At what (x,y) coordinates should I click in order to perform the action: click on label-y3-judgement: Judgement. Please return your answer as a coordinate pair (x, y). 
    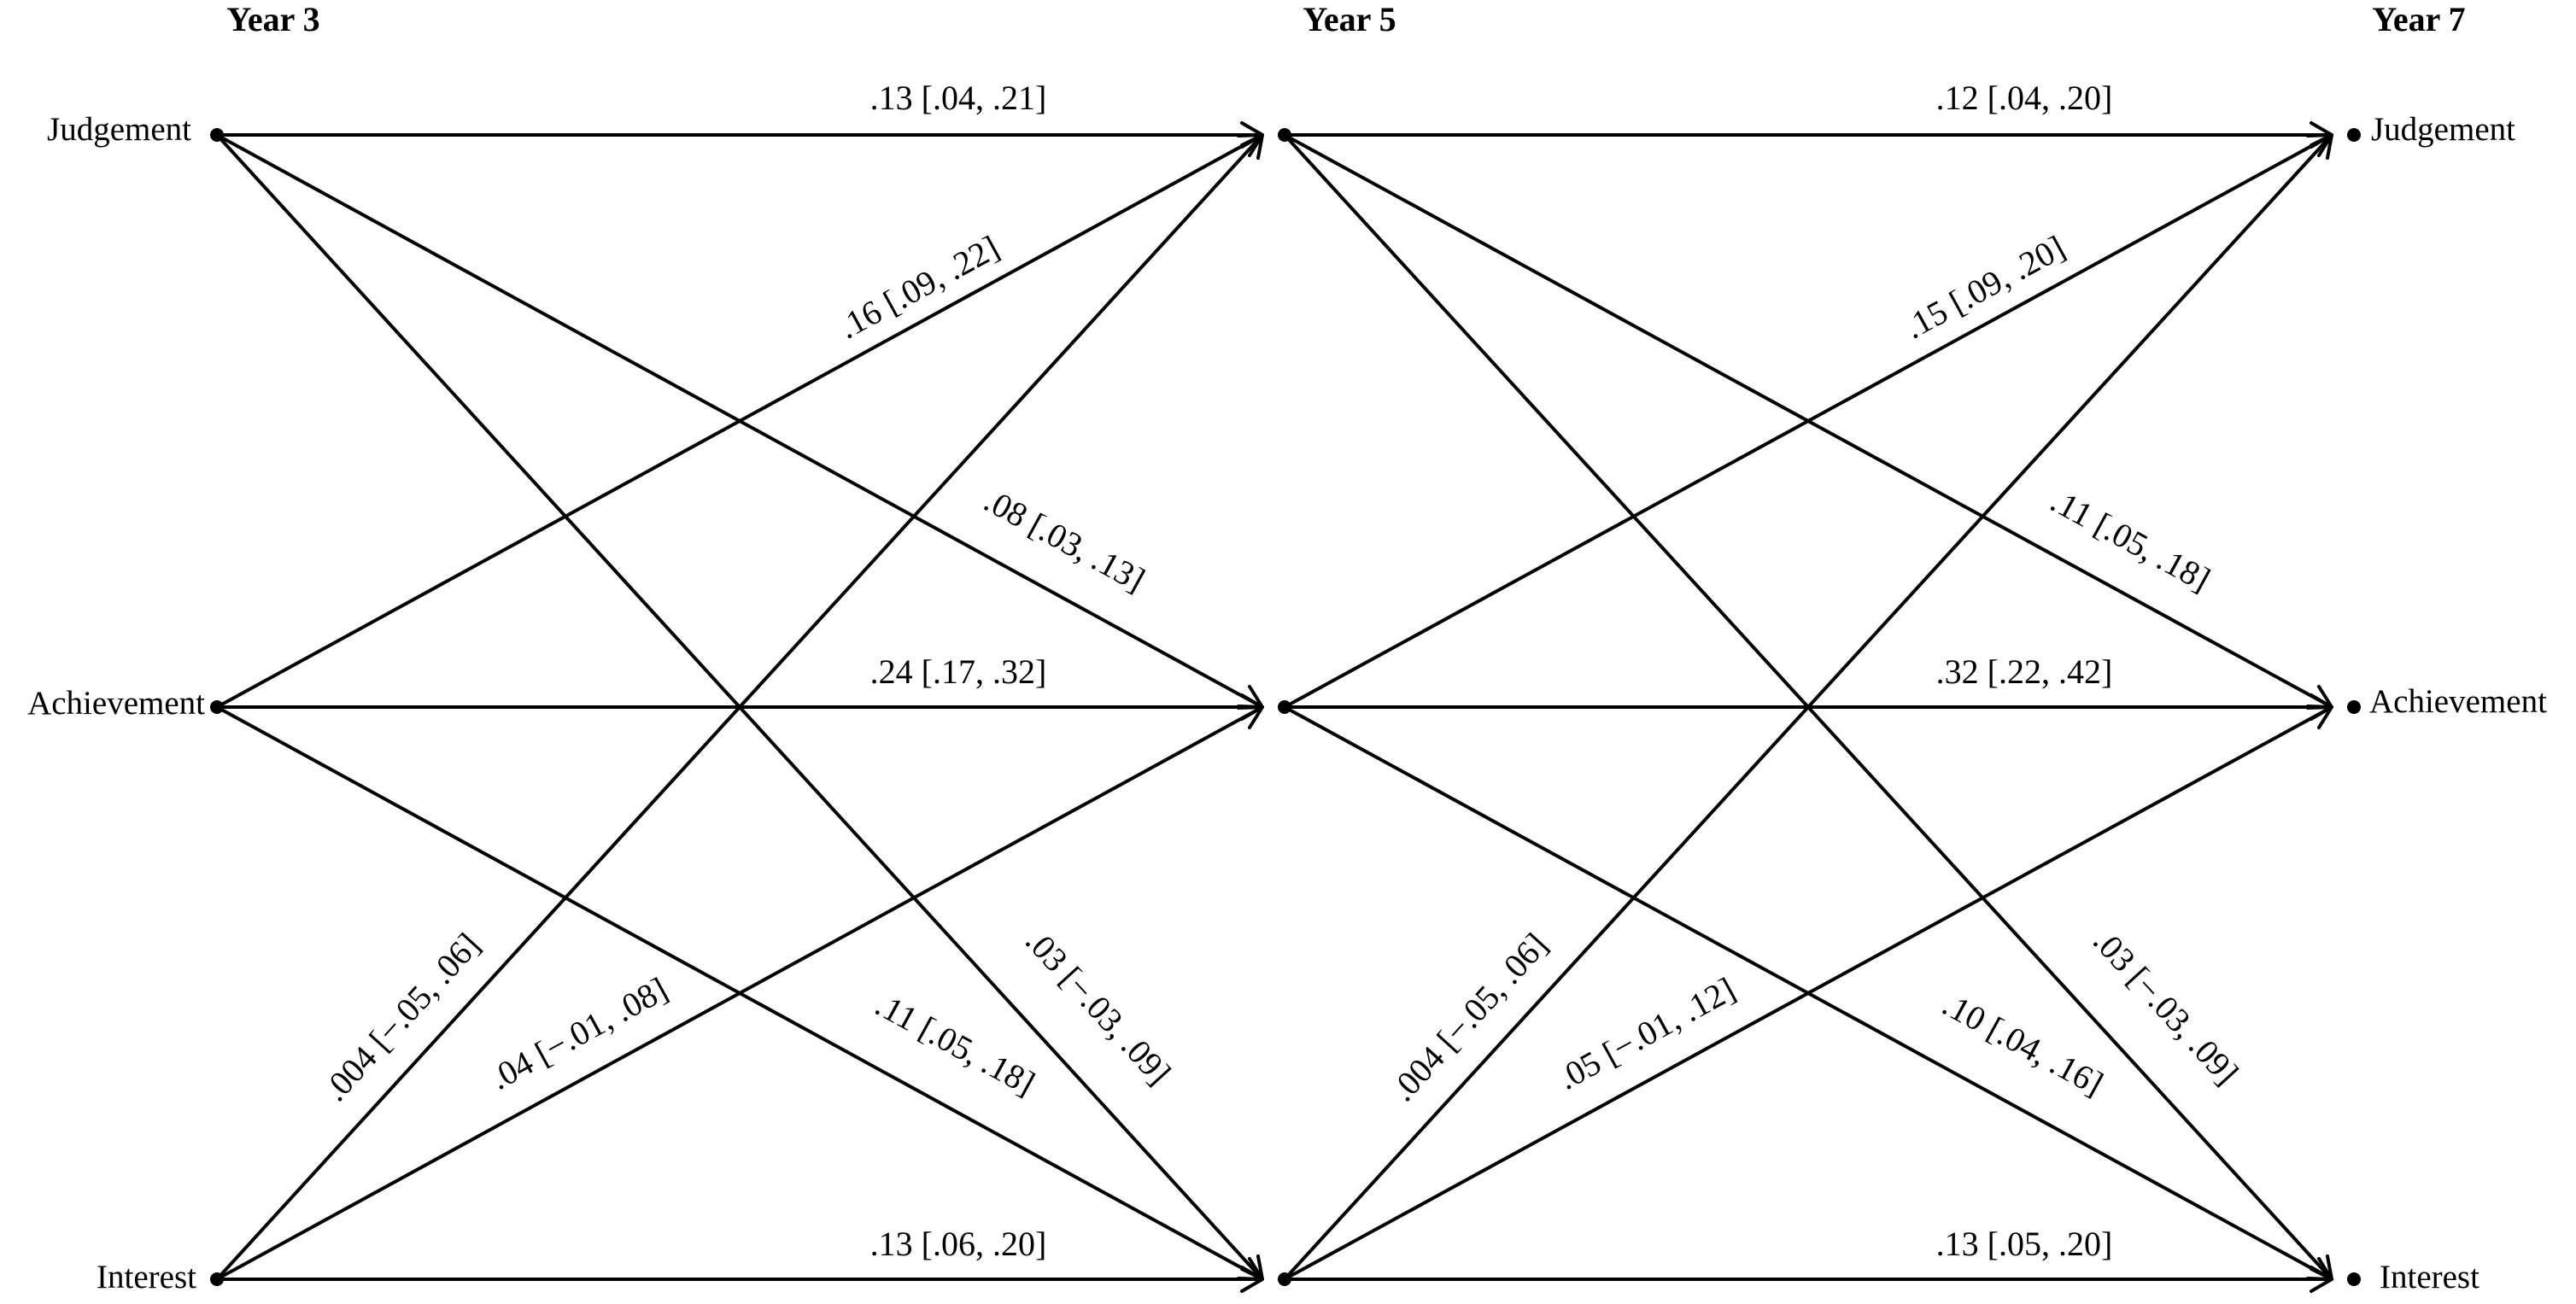
    Looking at the image, I should click on (119, 129).